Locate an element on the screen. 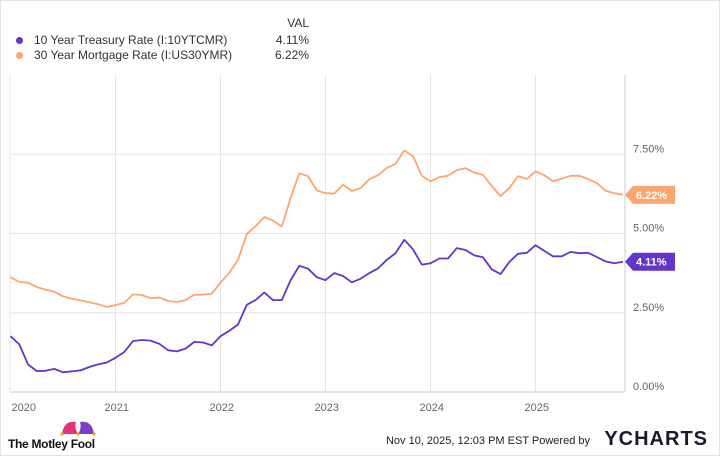  y-tick-label: 5.00% is located at coordinates (648, 229).